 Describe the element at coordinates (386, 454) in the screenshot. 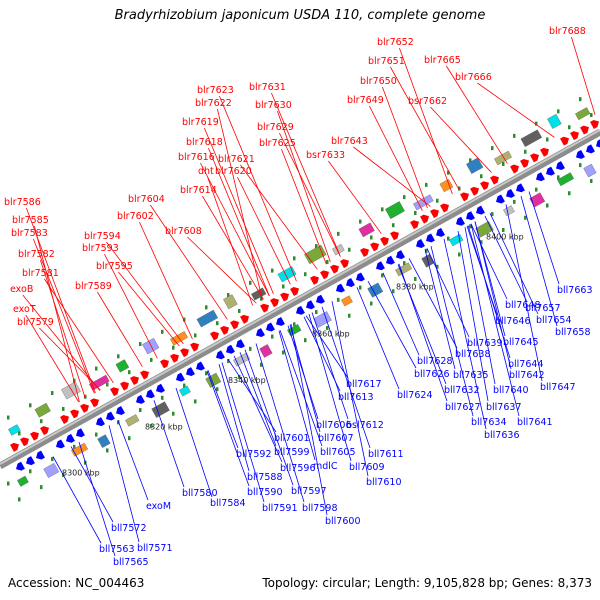

I see `reverse-gene-label: bll7611` at that location.